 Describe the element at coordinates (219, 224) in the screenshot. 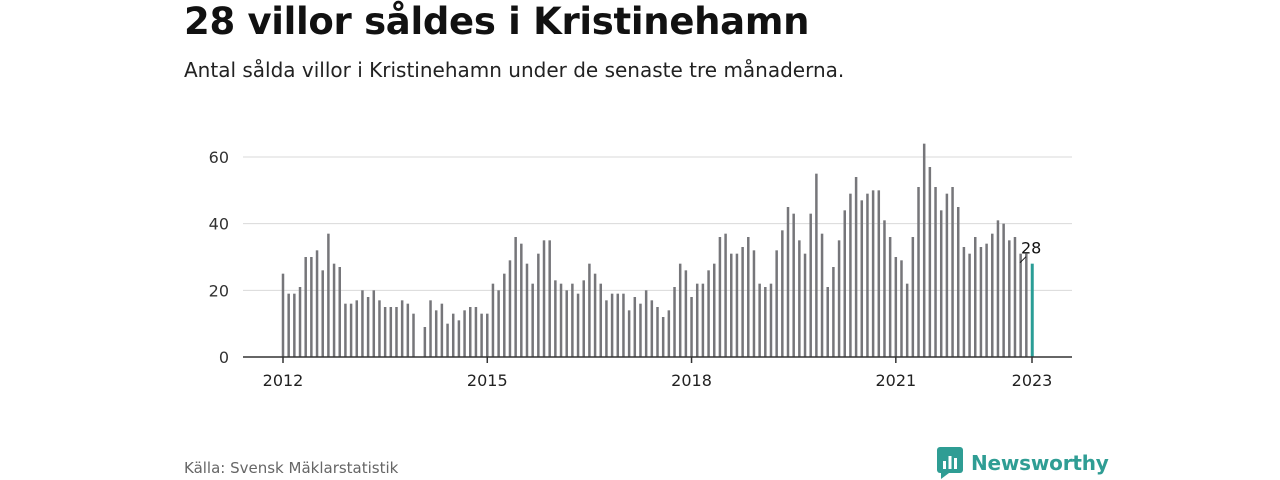

I see `y-tick-label: 40` at that location.